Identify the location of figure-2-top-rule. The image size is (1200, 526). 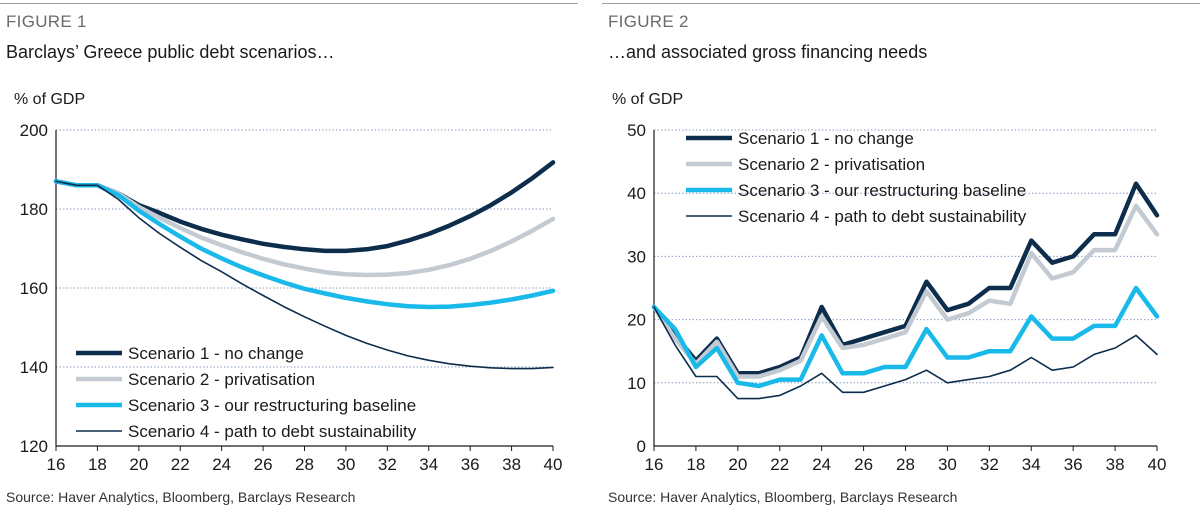
(901, 3).